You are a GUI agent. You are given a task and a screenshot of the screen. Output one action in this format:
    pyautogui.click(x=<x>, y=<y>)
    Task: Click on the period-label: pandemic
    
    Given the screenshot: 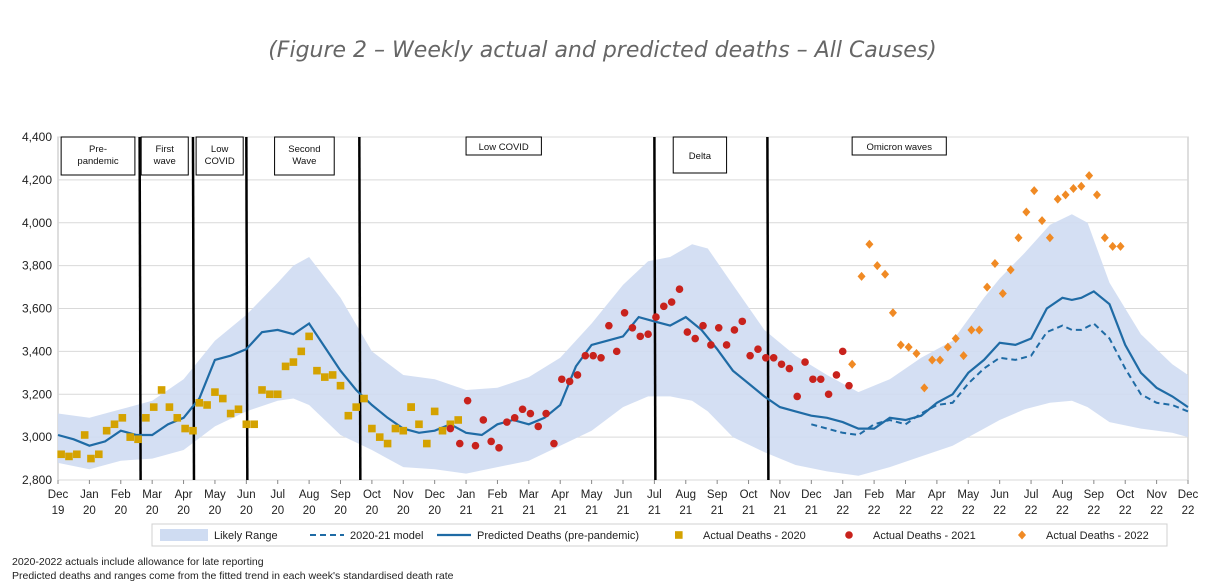 What is the action you would take?
    pyautogui.click(x=97, y=161)
    